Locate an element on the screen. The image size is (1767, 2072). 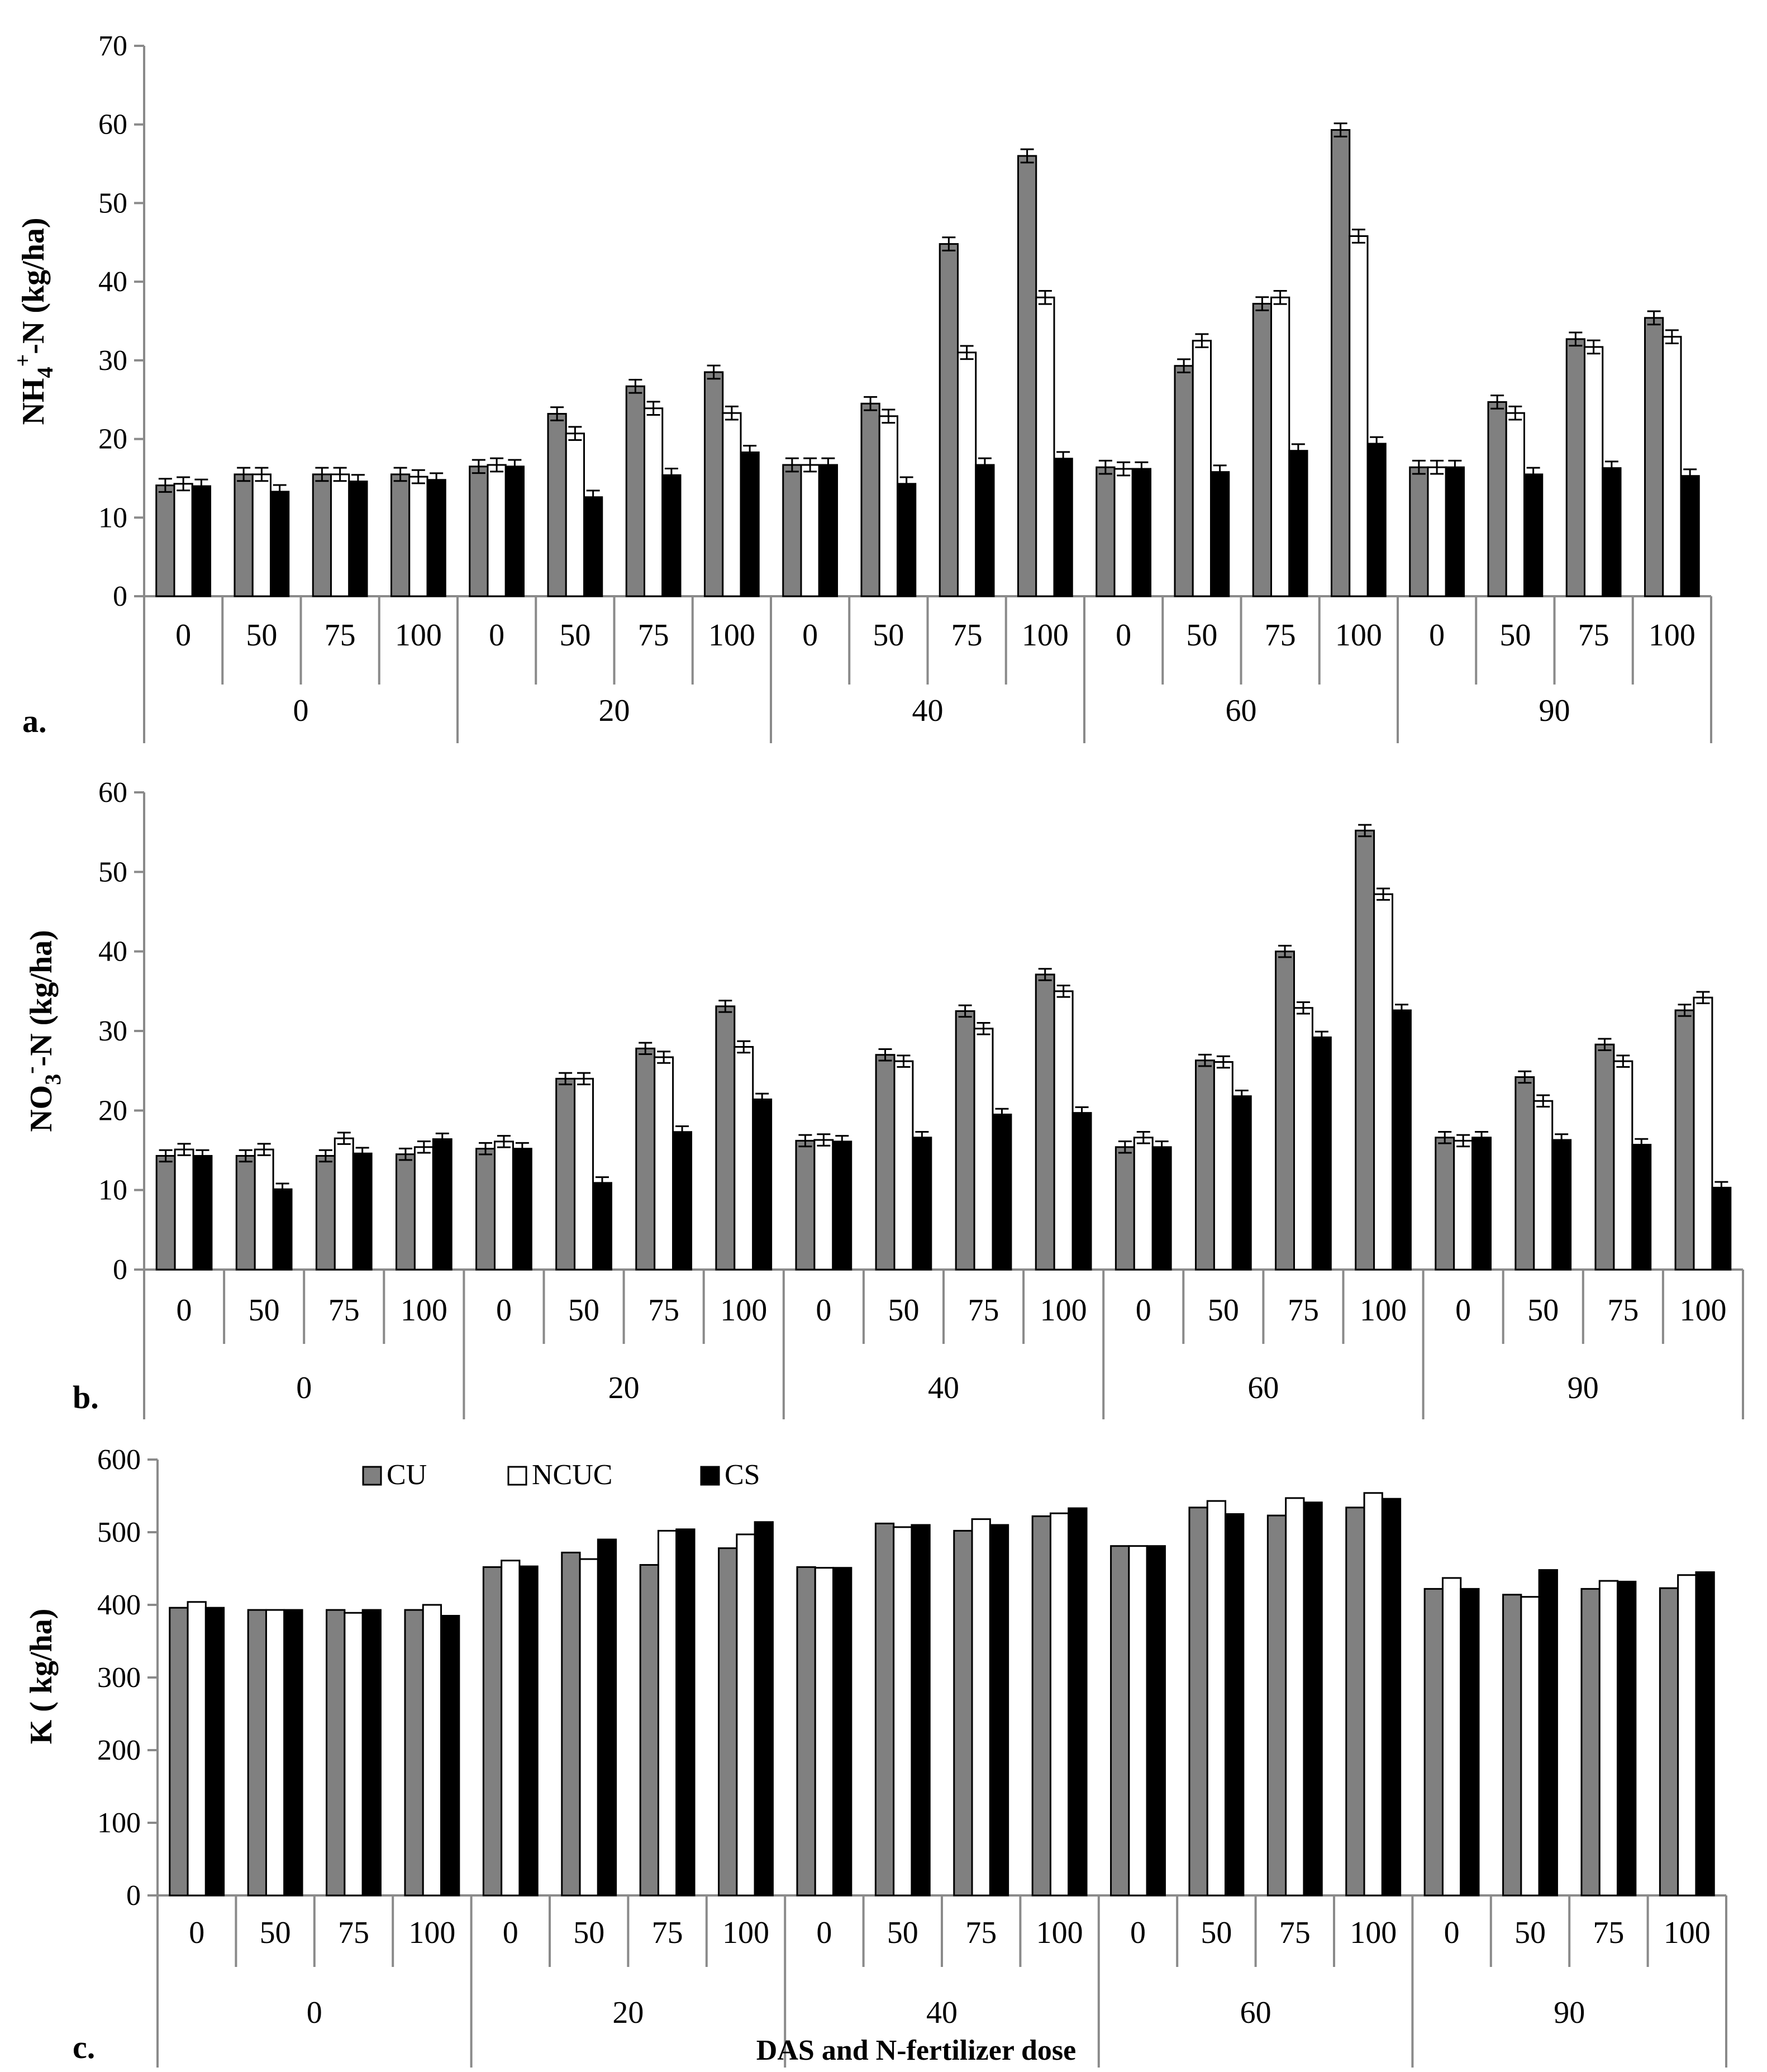
y-tick-label: 30 is located at coordinates (112, 1031).